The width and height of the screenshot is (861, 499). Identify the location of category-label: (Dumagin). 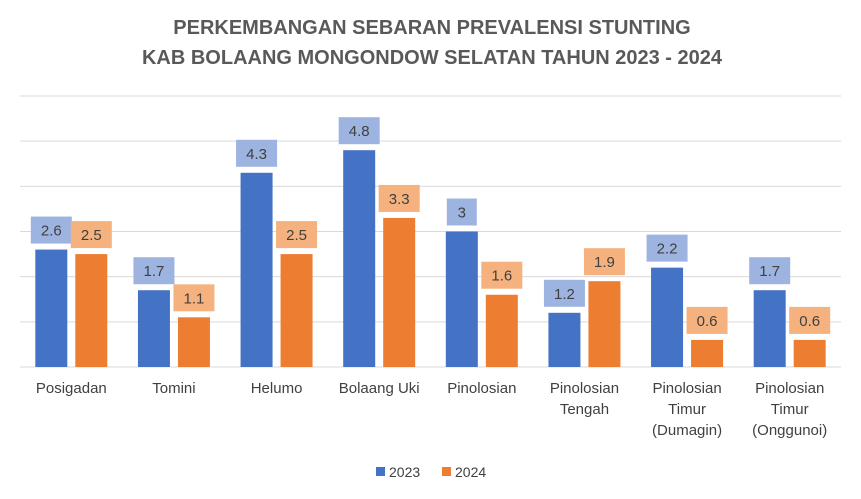
(687, 430).